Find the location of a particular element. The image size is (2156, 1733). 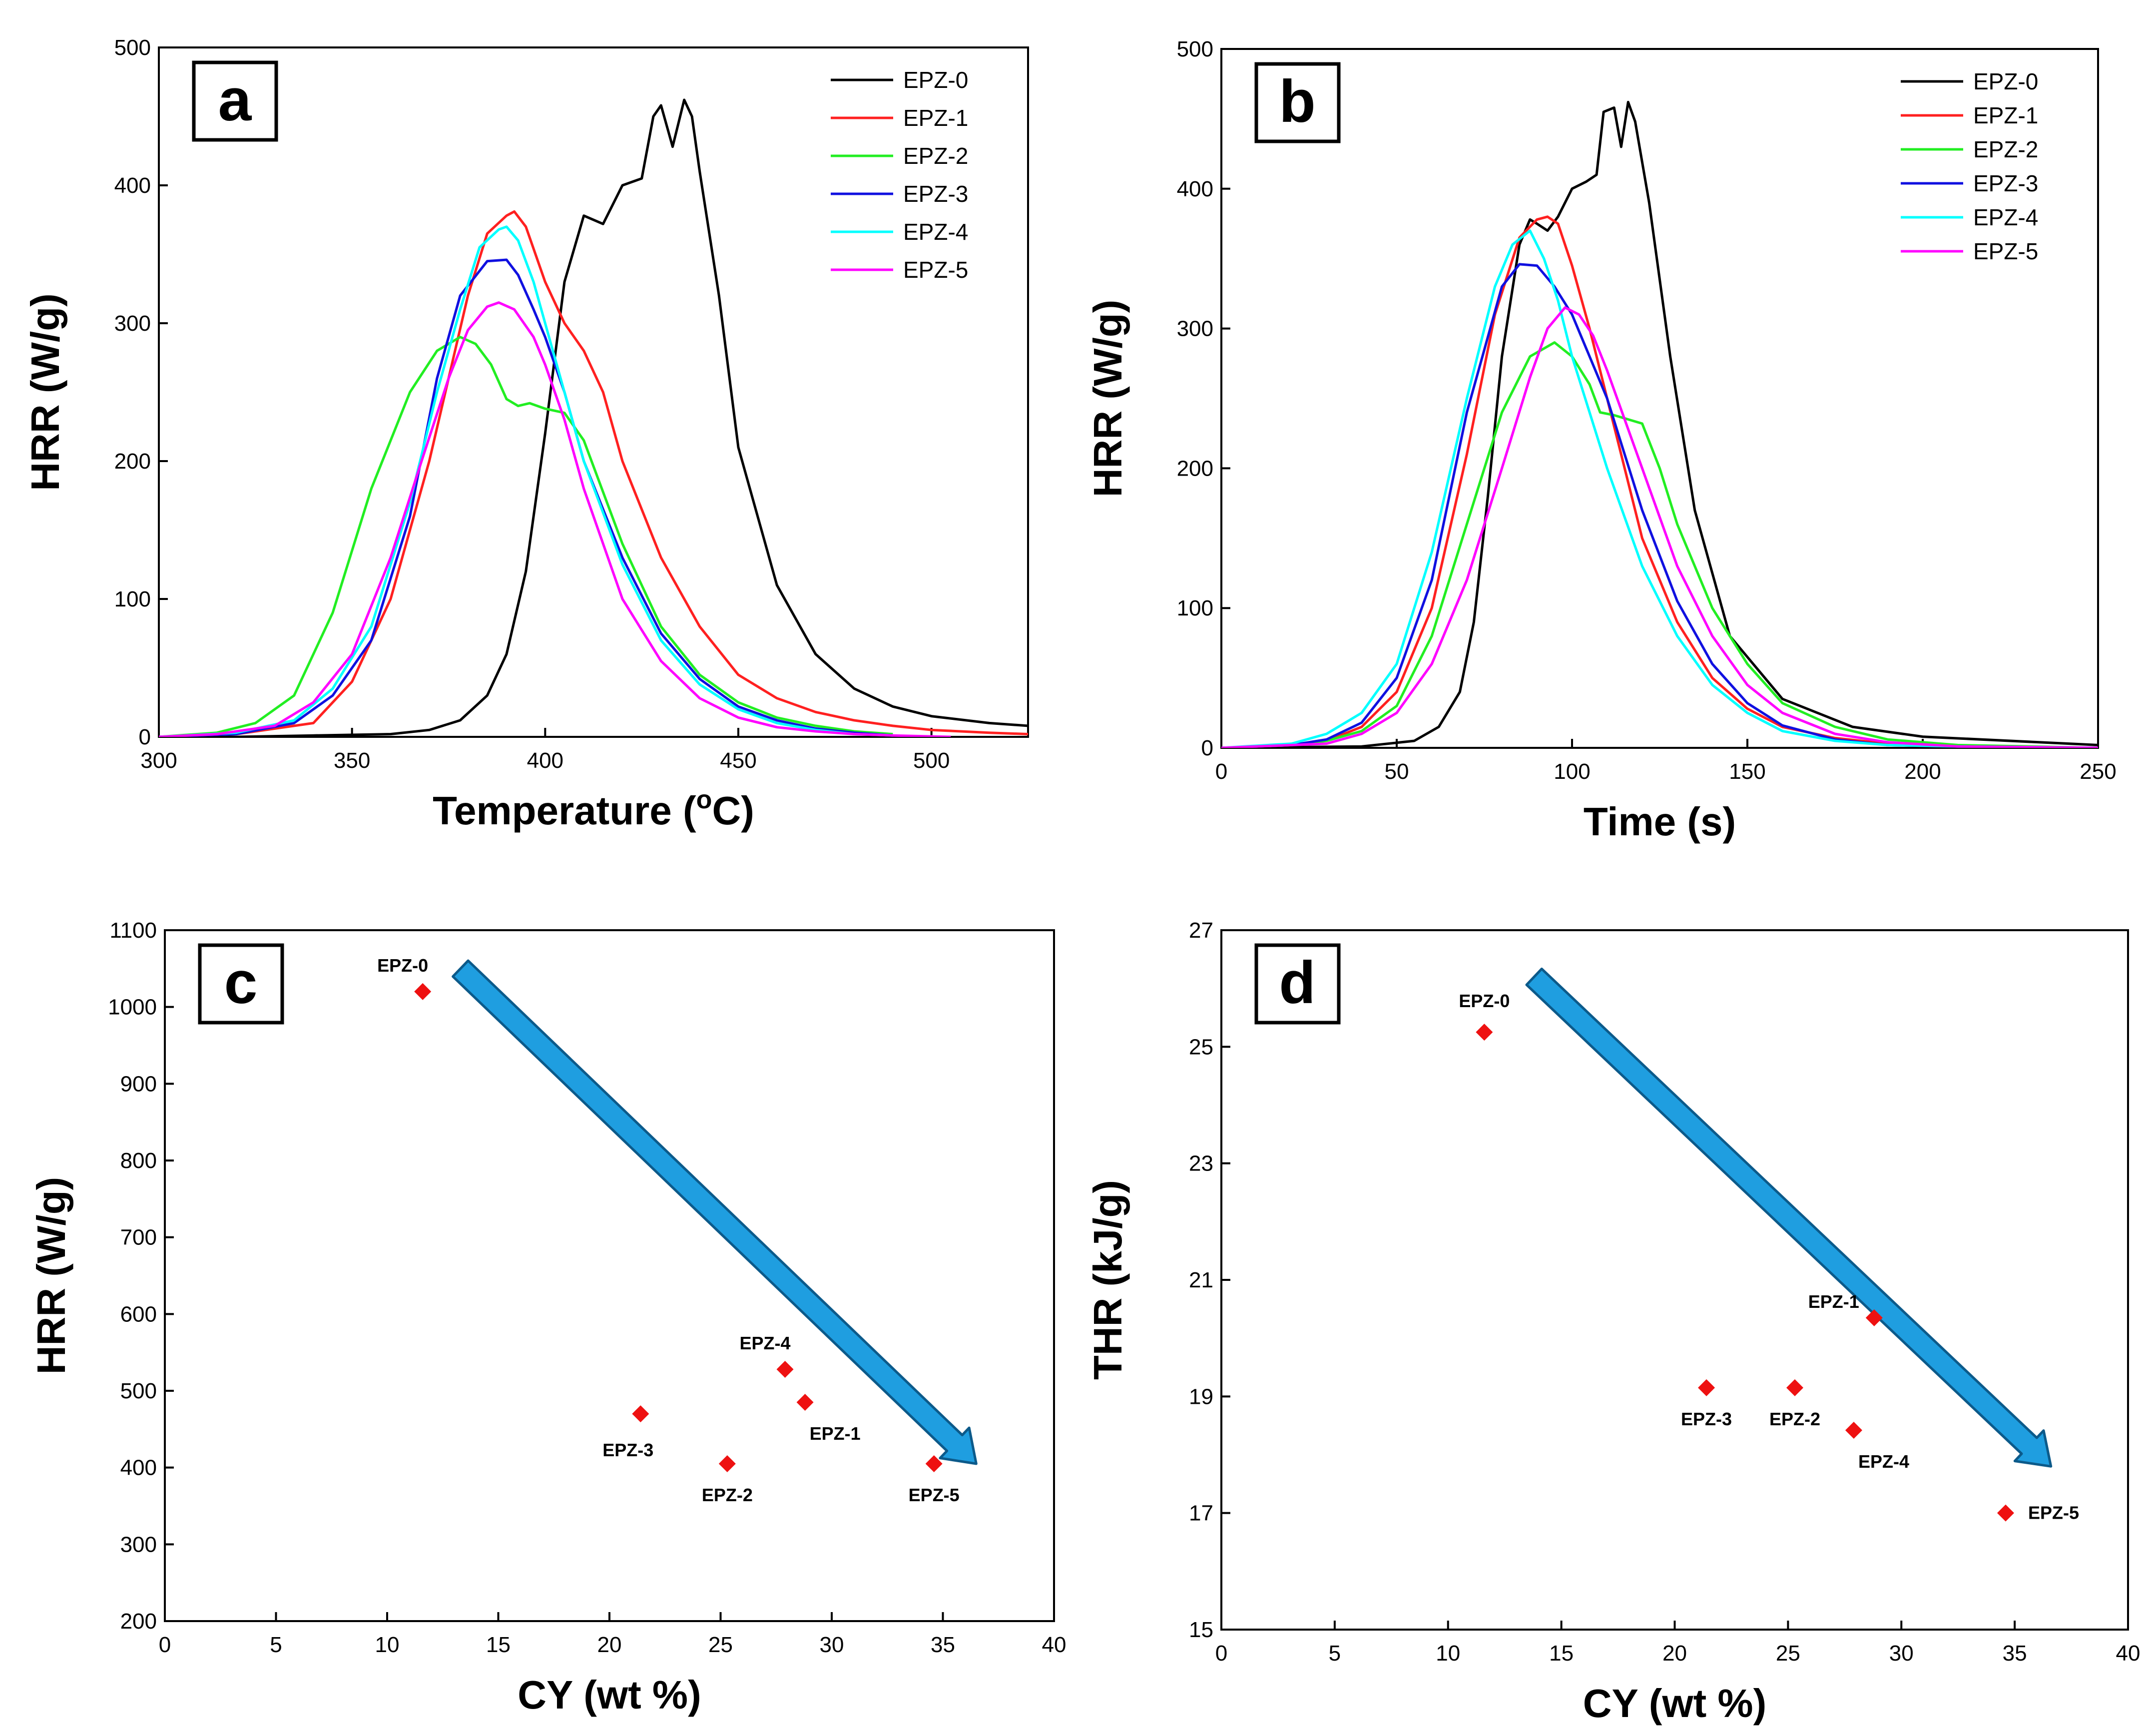

x-tick-label: 150 is located at coordinates (1747, 772).